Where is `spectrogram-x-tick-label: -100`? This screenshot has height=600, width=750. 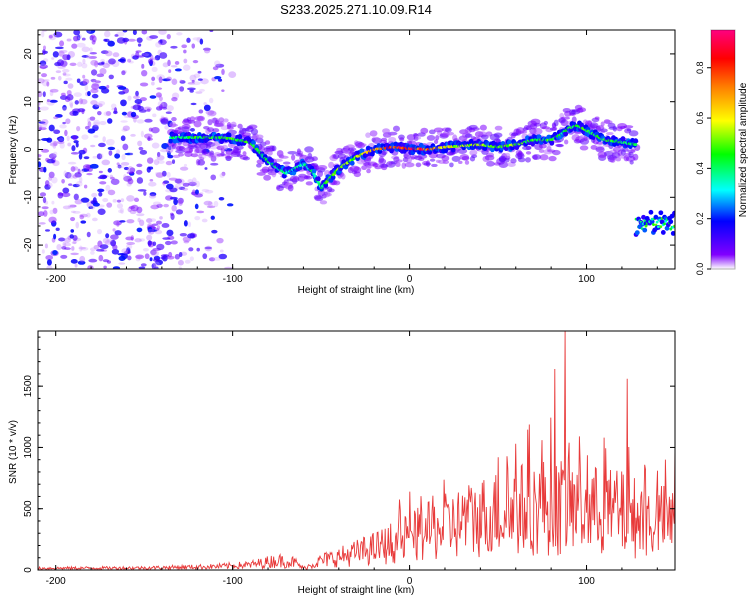
spectrogram-x-tick-label: -100 is located at coordinates (233, 279).